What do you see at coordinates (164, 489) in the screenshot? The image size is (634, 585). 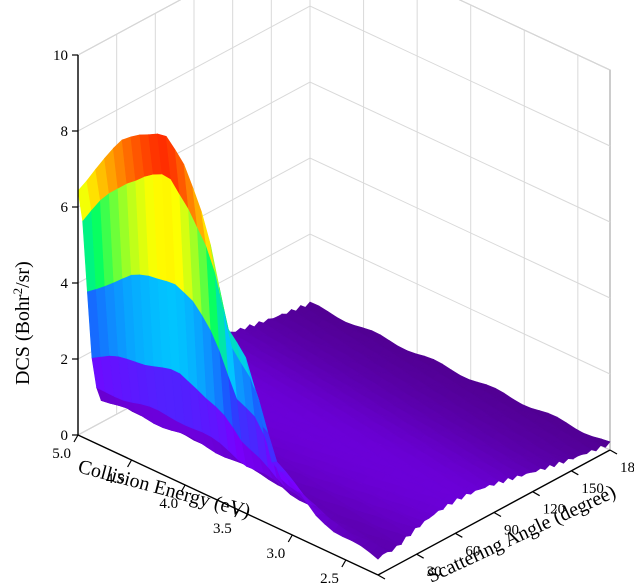 I see `y-axis-title: Collision Energy (eV)` at bounding box center [164, 489].